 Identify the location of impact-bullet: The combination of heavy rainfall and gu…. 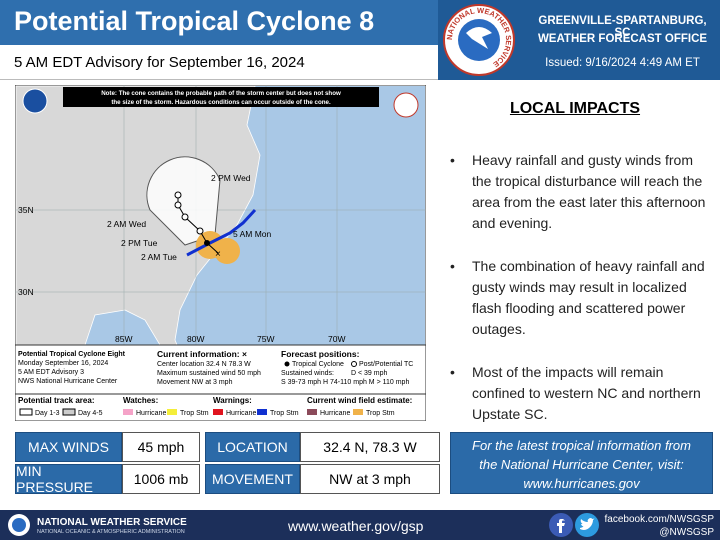
(577, 298).